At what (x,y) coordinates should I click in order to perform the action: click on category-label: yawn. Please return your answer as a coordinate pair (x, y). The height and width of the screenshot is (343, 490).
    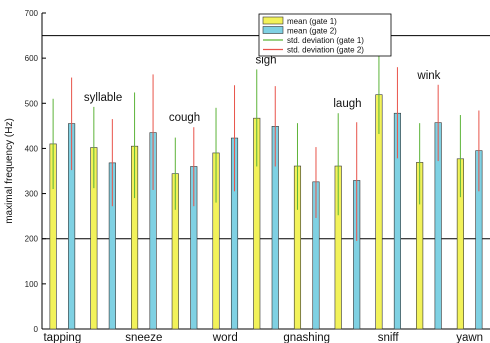
    Looking at the image, I should click on (469, 337).